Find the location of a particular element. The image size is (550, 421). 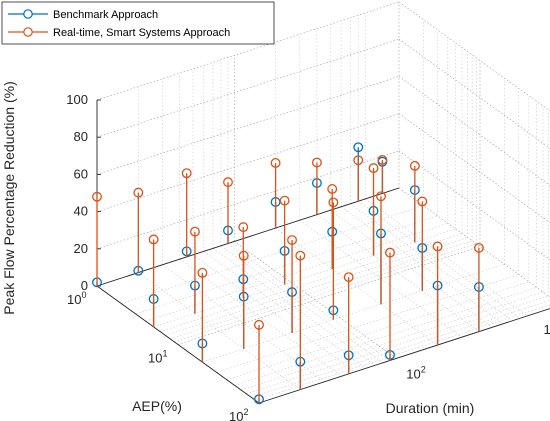

y-tick-label: 103 is located at coordinates (547, 328).